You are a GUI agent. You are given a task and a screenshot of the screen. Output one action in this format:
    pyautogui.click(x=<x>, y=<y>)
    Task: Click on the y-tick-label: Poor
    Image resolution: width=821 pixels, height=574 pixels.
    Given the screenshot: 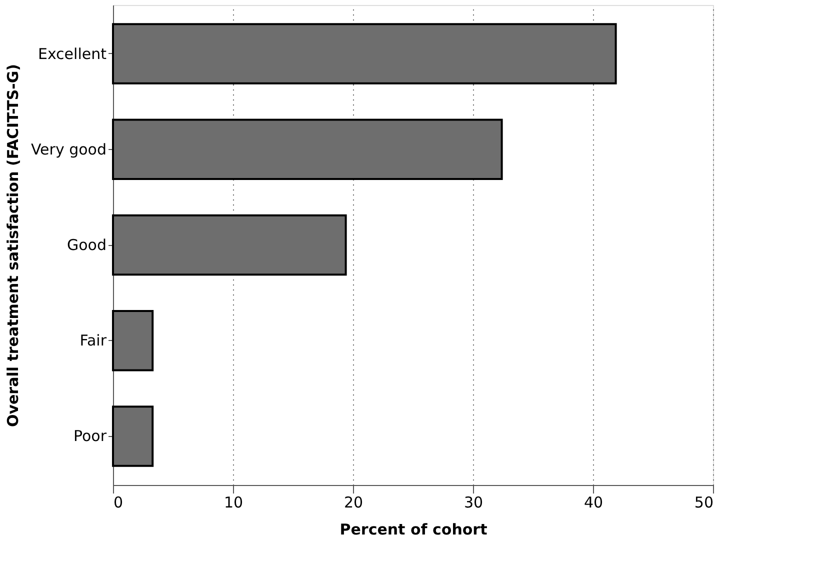 What is the action you would take?
    pyautogui.click(x=90, y=436)
    